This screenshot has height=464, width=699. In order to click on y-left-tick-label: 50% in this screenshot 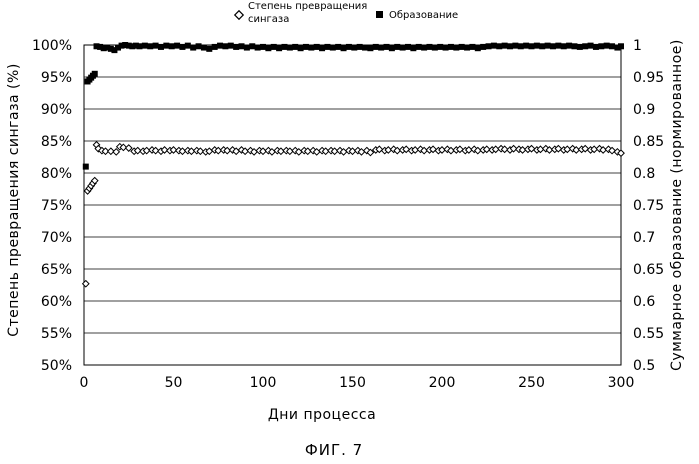, I will do `click(56, 366)`.